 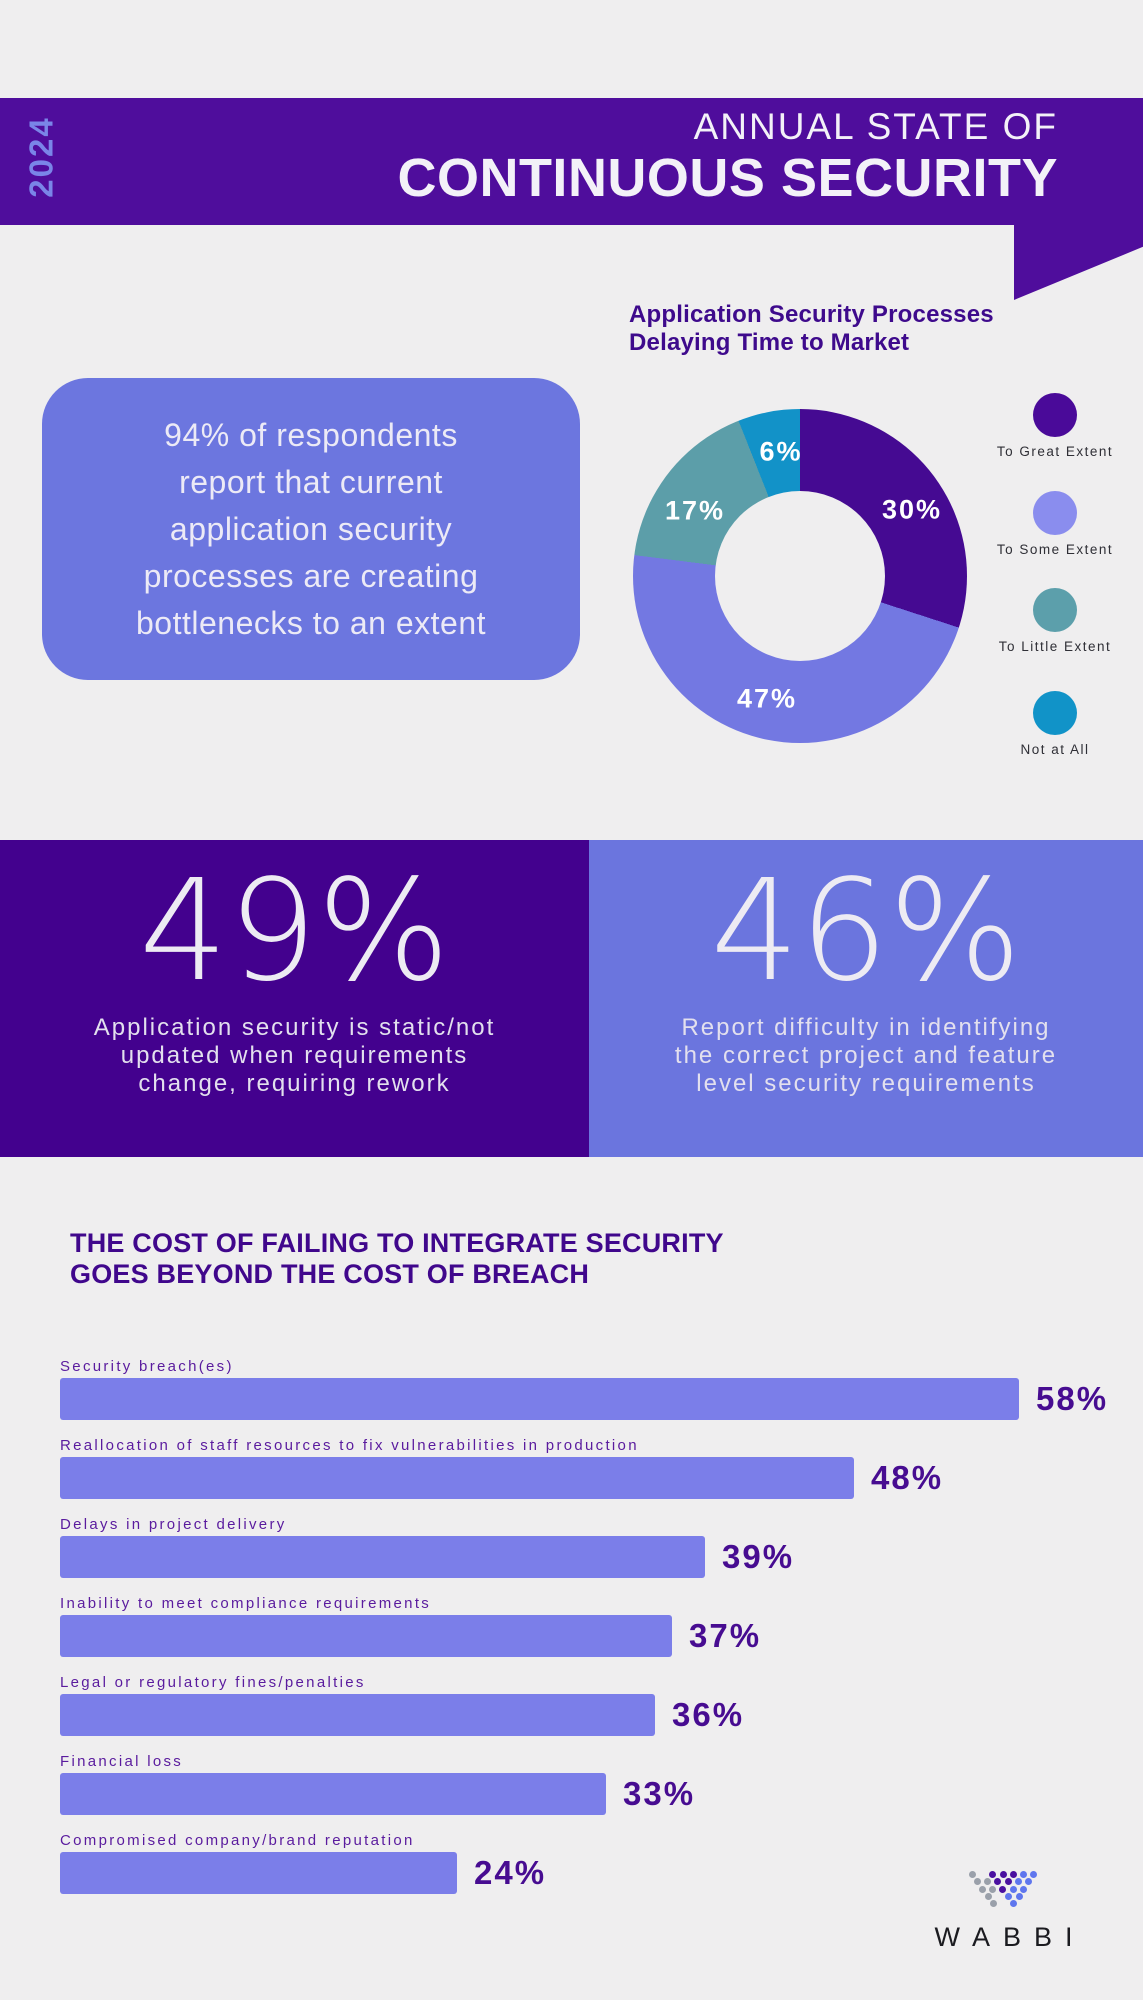 What do you see at coordinates (237, 1840) in the screenshot?
I see `bar-category-label: Compromised company/brand reputation` at bounding box center [237, 1840].